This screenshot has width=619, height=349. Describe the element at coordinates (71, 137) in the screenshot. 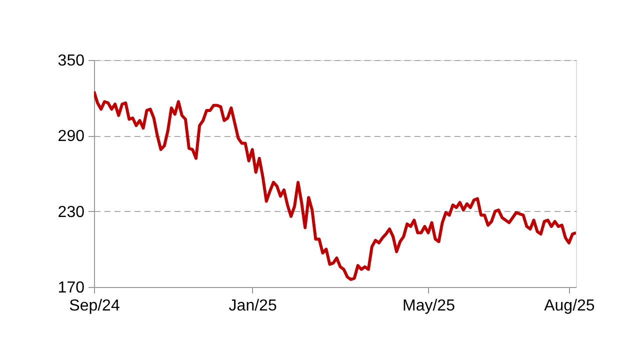

I see `y-tick-label: 290` at that location.